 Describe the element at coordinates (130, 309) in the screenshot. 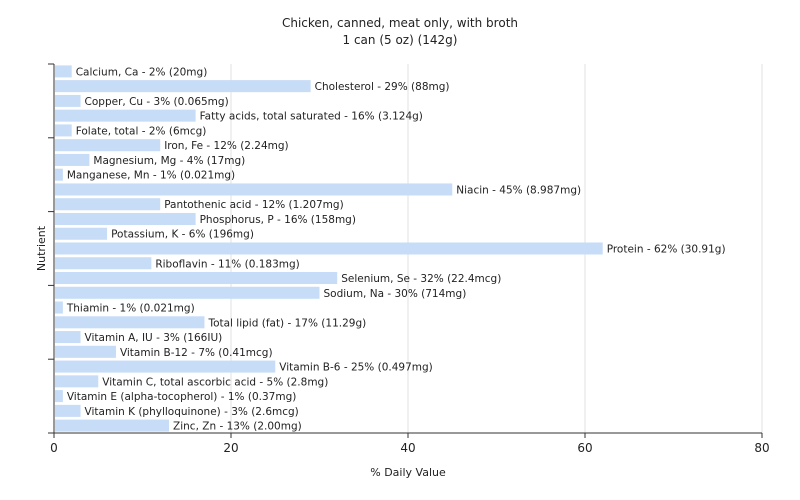

I see `bar-label: Thiamin - 1% (0.021mg)` at that location.